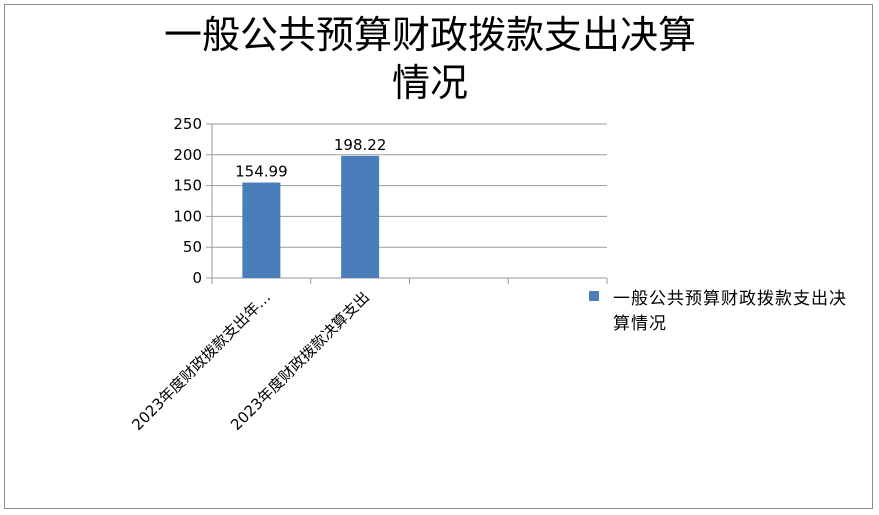 The height and width of the screenshot is (515, 879). What do you see at coordinates (192, 247) in the screenshot?
I see `y-tick-label: 50` at bounding box center [192, 247].